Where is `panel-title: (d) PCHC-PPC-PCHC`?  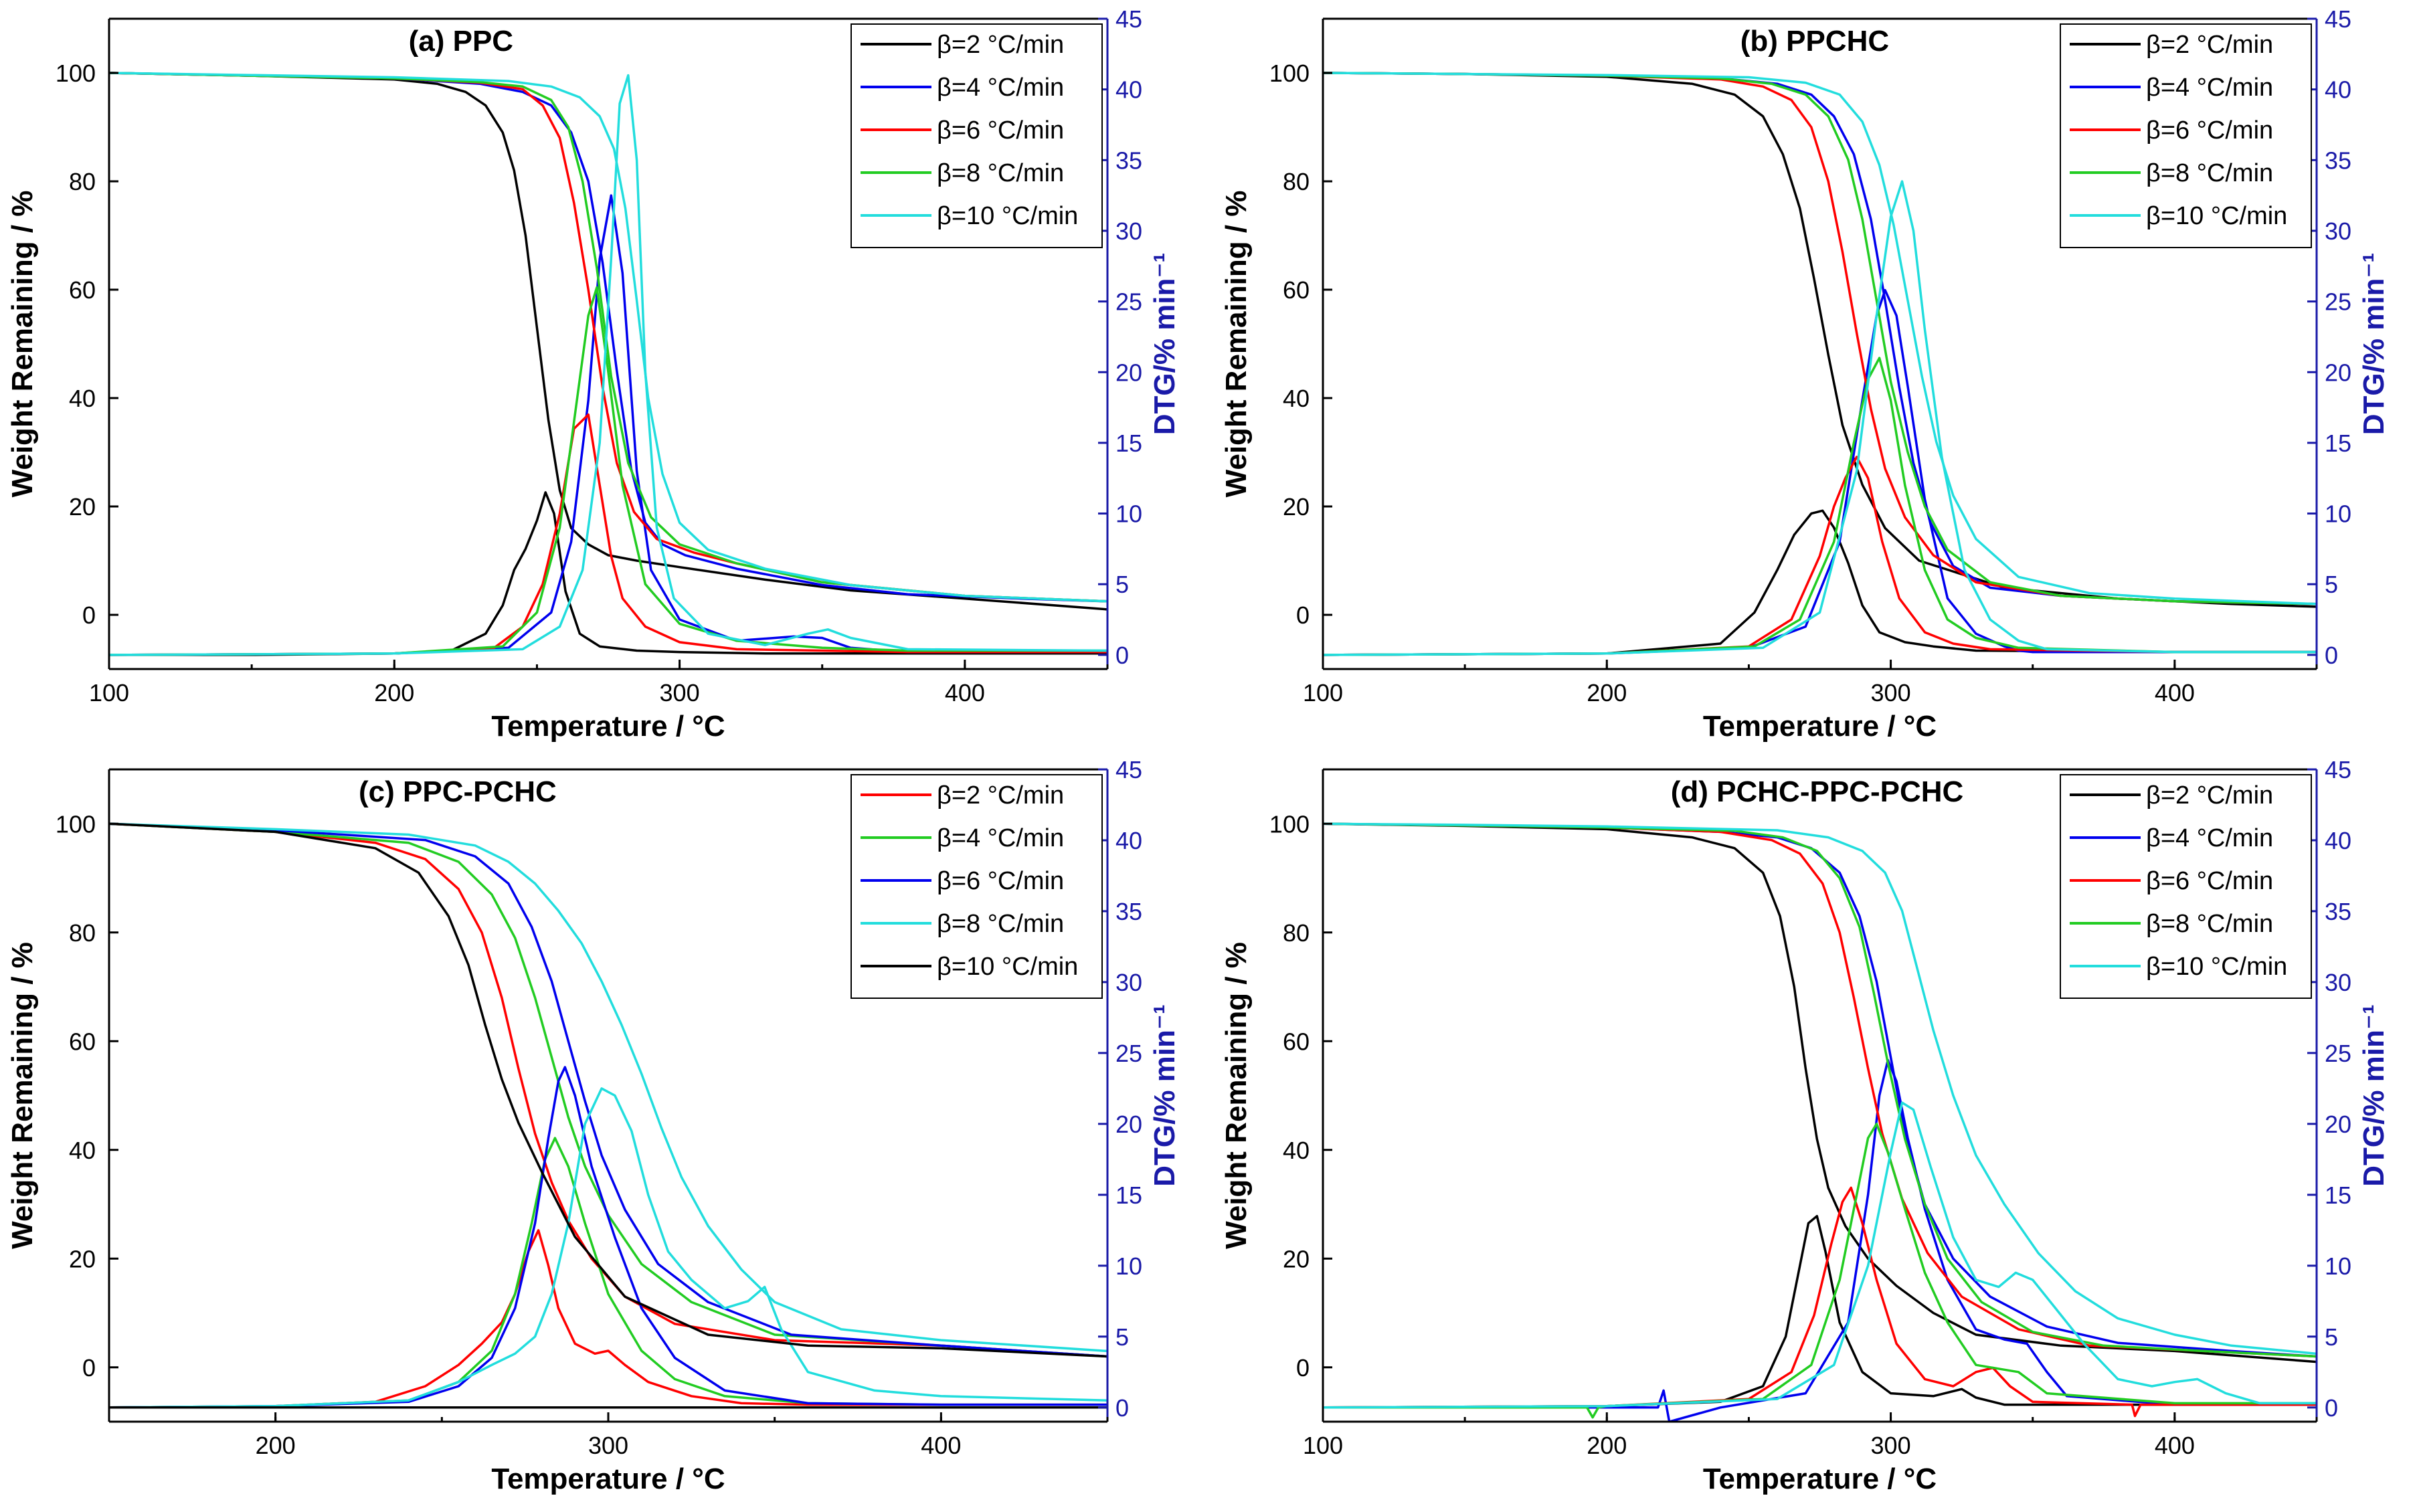
panel-title: (d) PCHC-PPC-PCHC is located at coordinates (1817, 791).